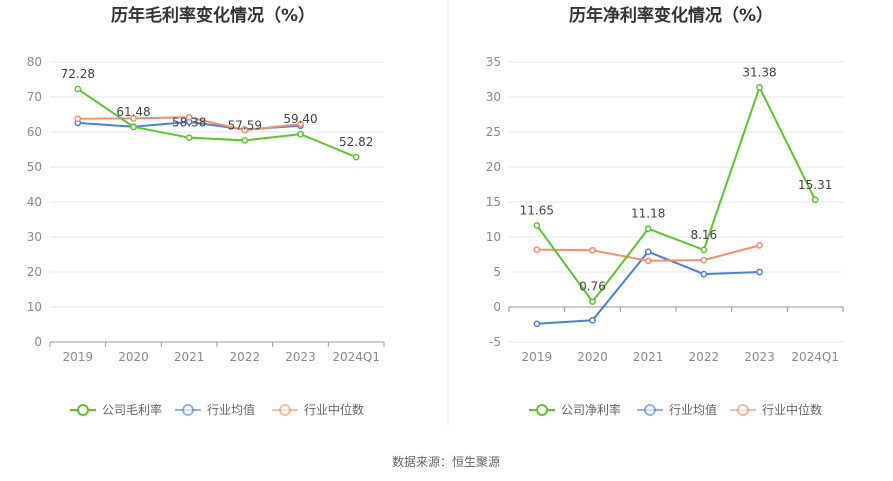 This screenshot has height=481, width=893. Describe the element at coordinates (213, 15) in the screenshot. I see `chart-title: 历年毛利率变化情况（%）` at that location.